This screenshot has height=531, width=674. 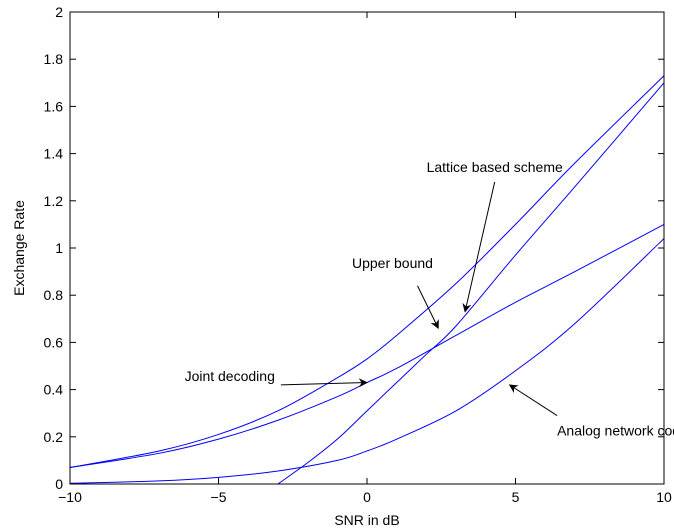 What do you see at coordinates (495, 167) in the screenshot?
I see `annotation-label-lattice: Lattice based scheme` at bounding box center [495, 167].